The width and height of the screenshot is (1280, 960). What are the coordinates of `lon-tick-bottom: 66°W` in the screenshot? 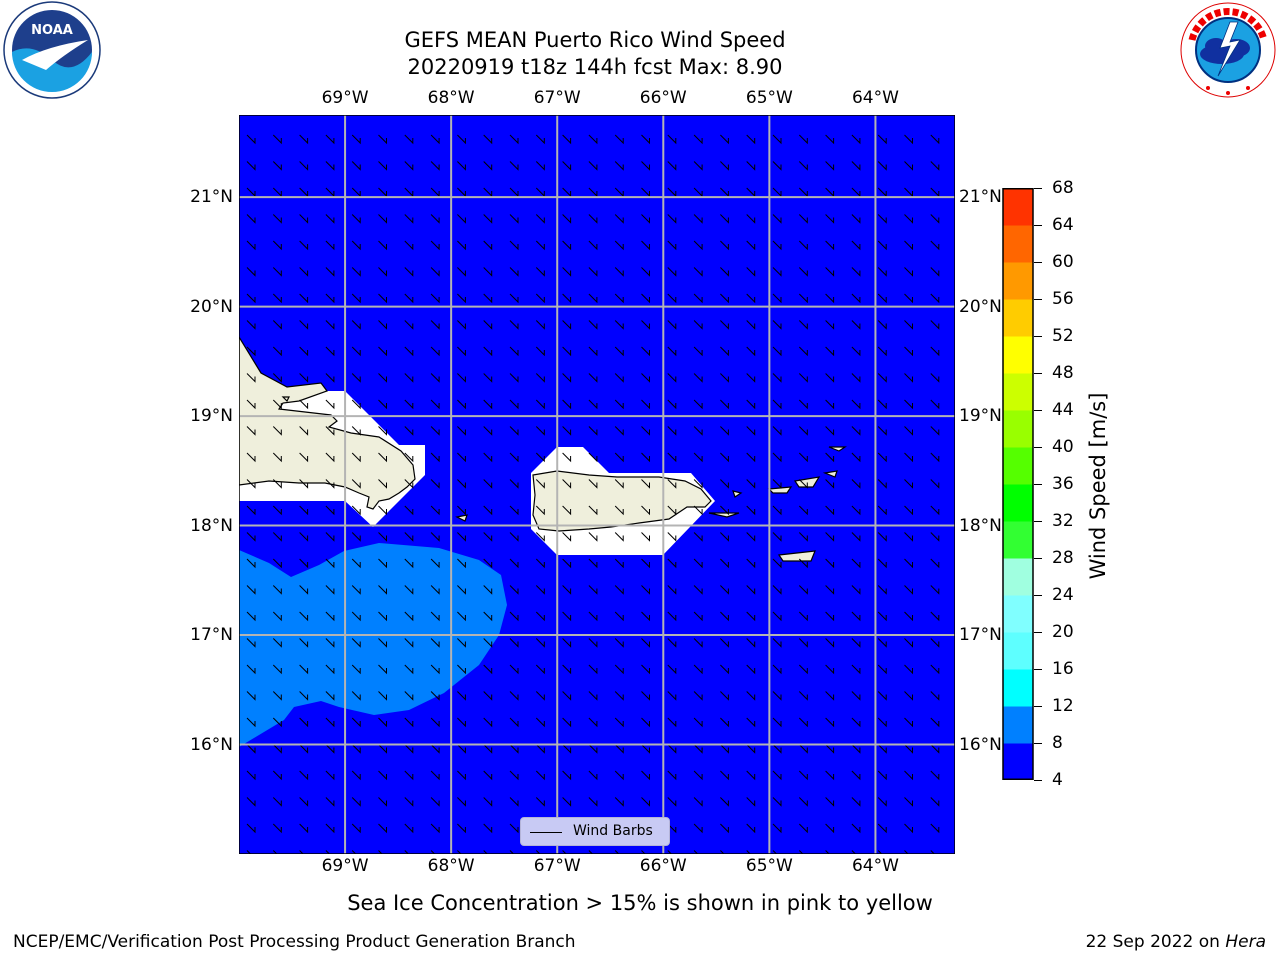 It's located at (663, 866).